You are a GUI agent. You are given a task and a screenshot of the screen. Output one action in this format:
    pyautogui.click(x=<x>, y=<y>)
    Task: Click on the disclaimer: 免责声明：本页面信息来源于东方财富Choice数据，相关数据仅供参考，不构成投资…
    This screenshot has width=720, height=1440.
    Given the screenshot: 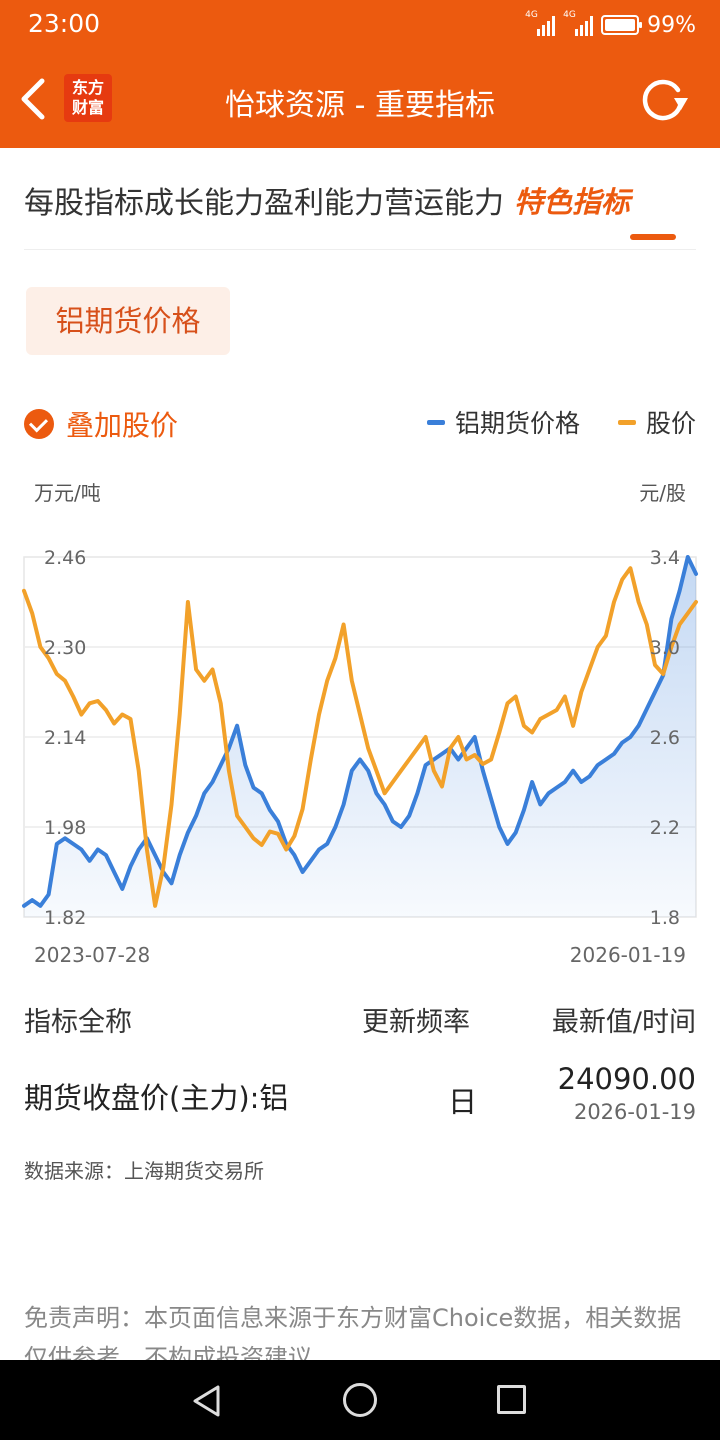 What is the action you would take?
    pyautogui.click(x=353, y=1332)
    